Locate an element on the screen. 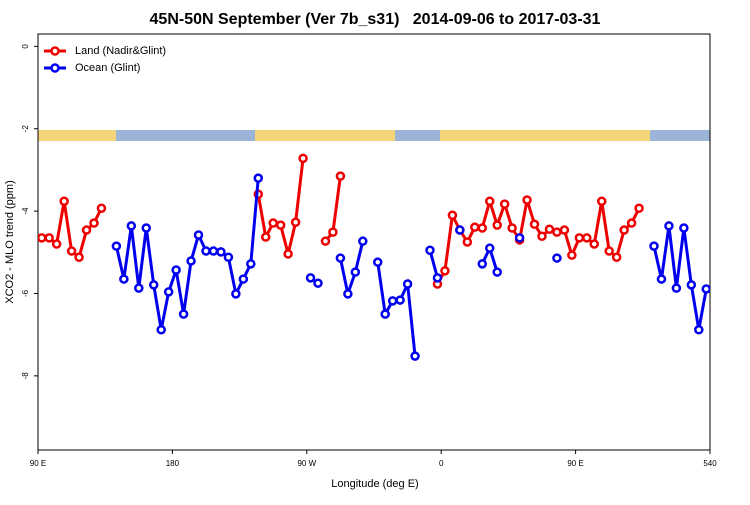 The height and width of the screenshot is (505, 750). x-tick-label: 0 is located at coordinates (441, 463).